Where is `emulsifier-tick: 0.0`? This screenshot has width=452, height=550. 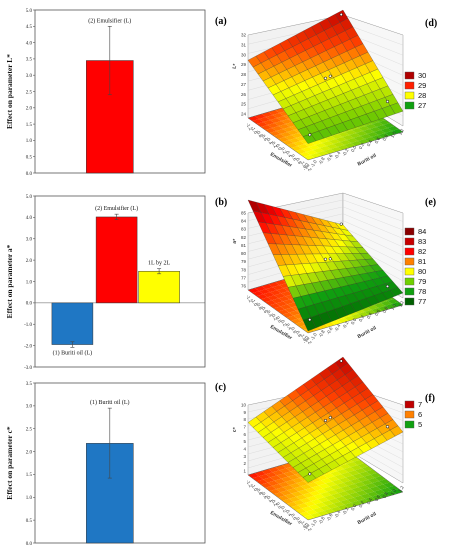
emulsifier-tick: 0.0 is located at coordinates (279, 147).